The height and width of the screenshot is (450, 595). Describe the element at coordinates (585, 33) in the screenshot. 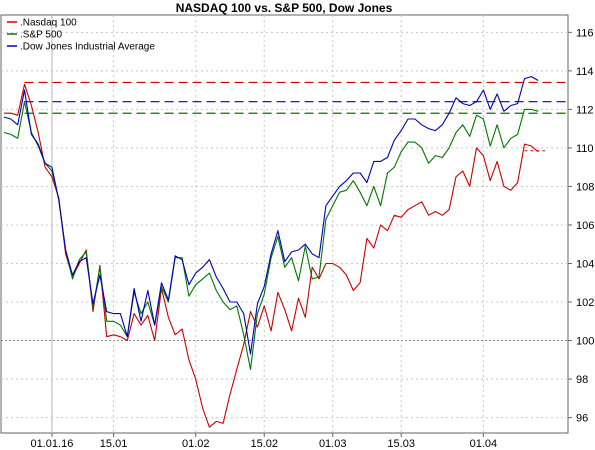

I see `y-tick-label: 116` at that location.